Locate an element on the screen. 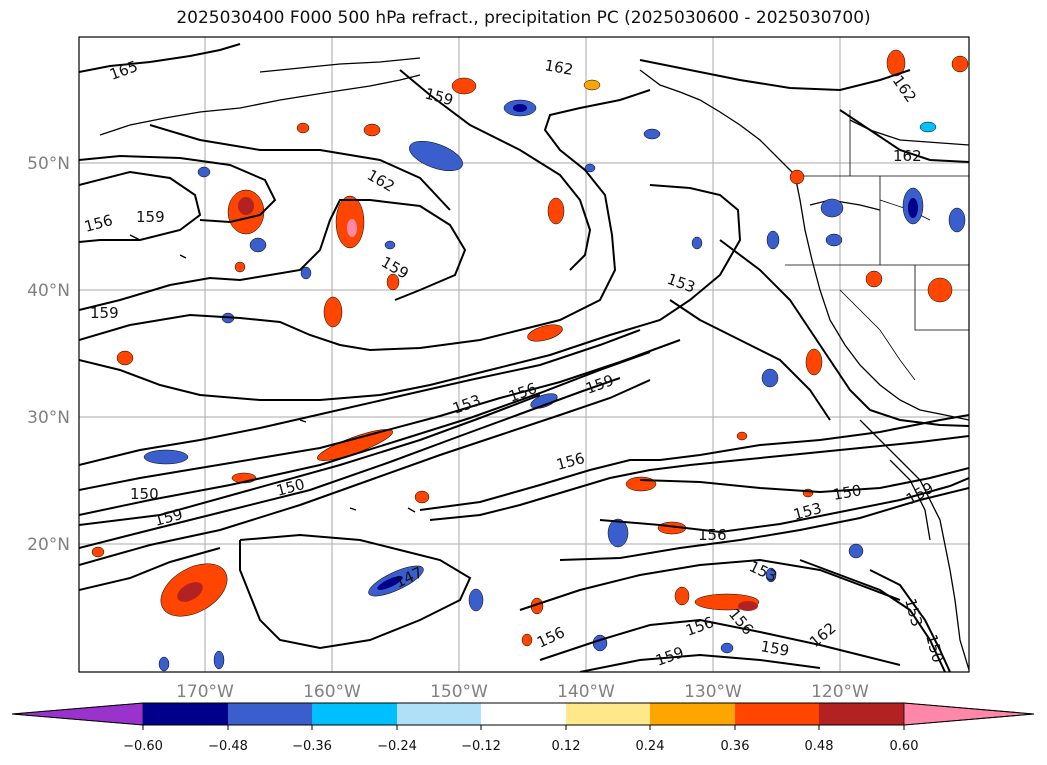  colorbar-high-extension is located at coordinates (969, 714).